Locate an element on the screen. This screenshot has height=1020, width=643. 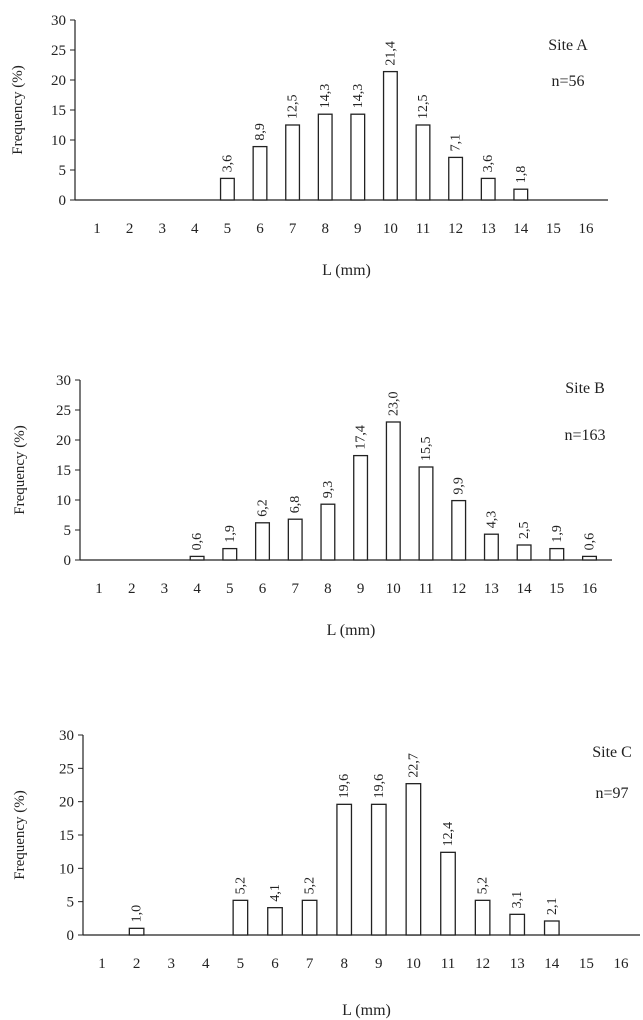
data-label: 23,0 is located at coordinates (393, 404).